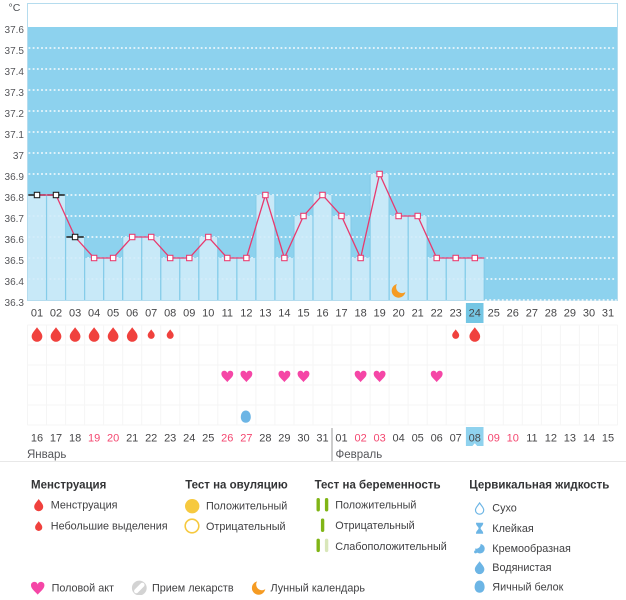 The height and width of the screenshot is (600, 626). I want to click on svg-text: Январь, so click(46, 455).